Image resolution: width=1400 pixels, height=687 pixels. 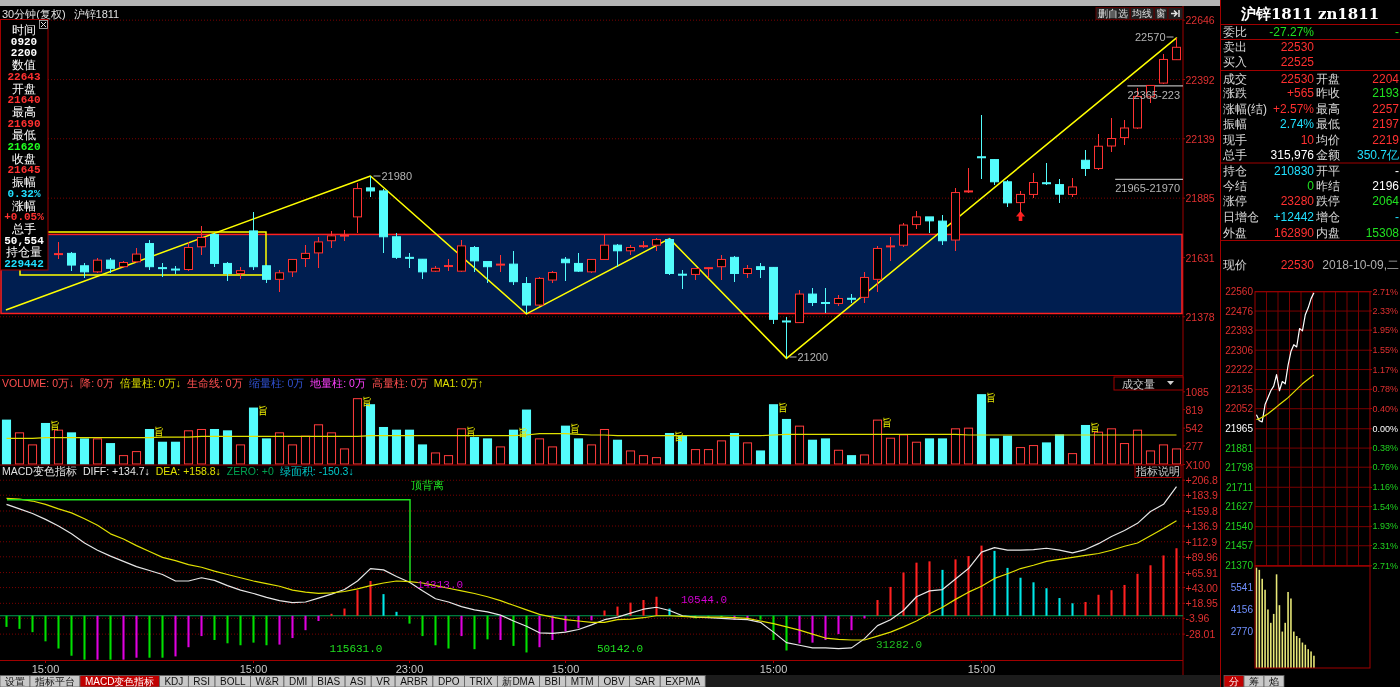 What do you see at coordinates (383, 681) in the screenshot?
I see `text: VR` at bounding box center [383, 681].